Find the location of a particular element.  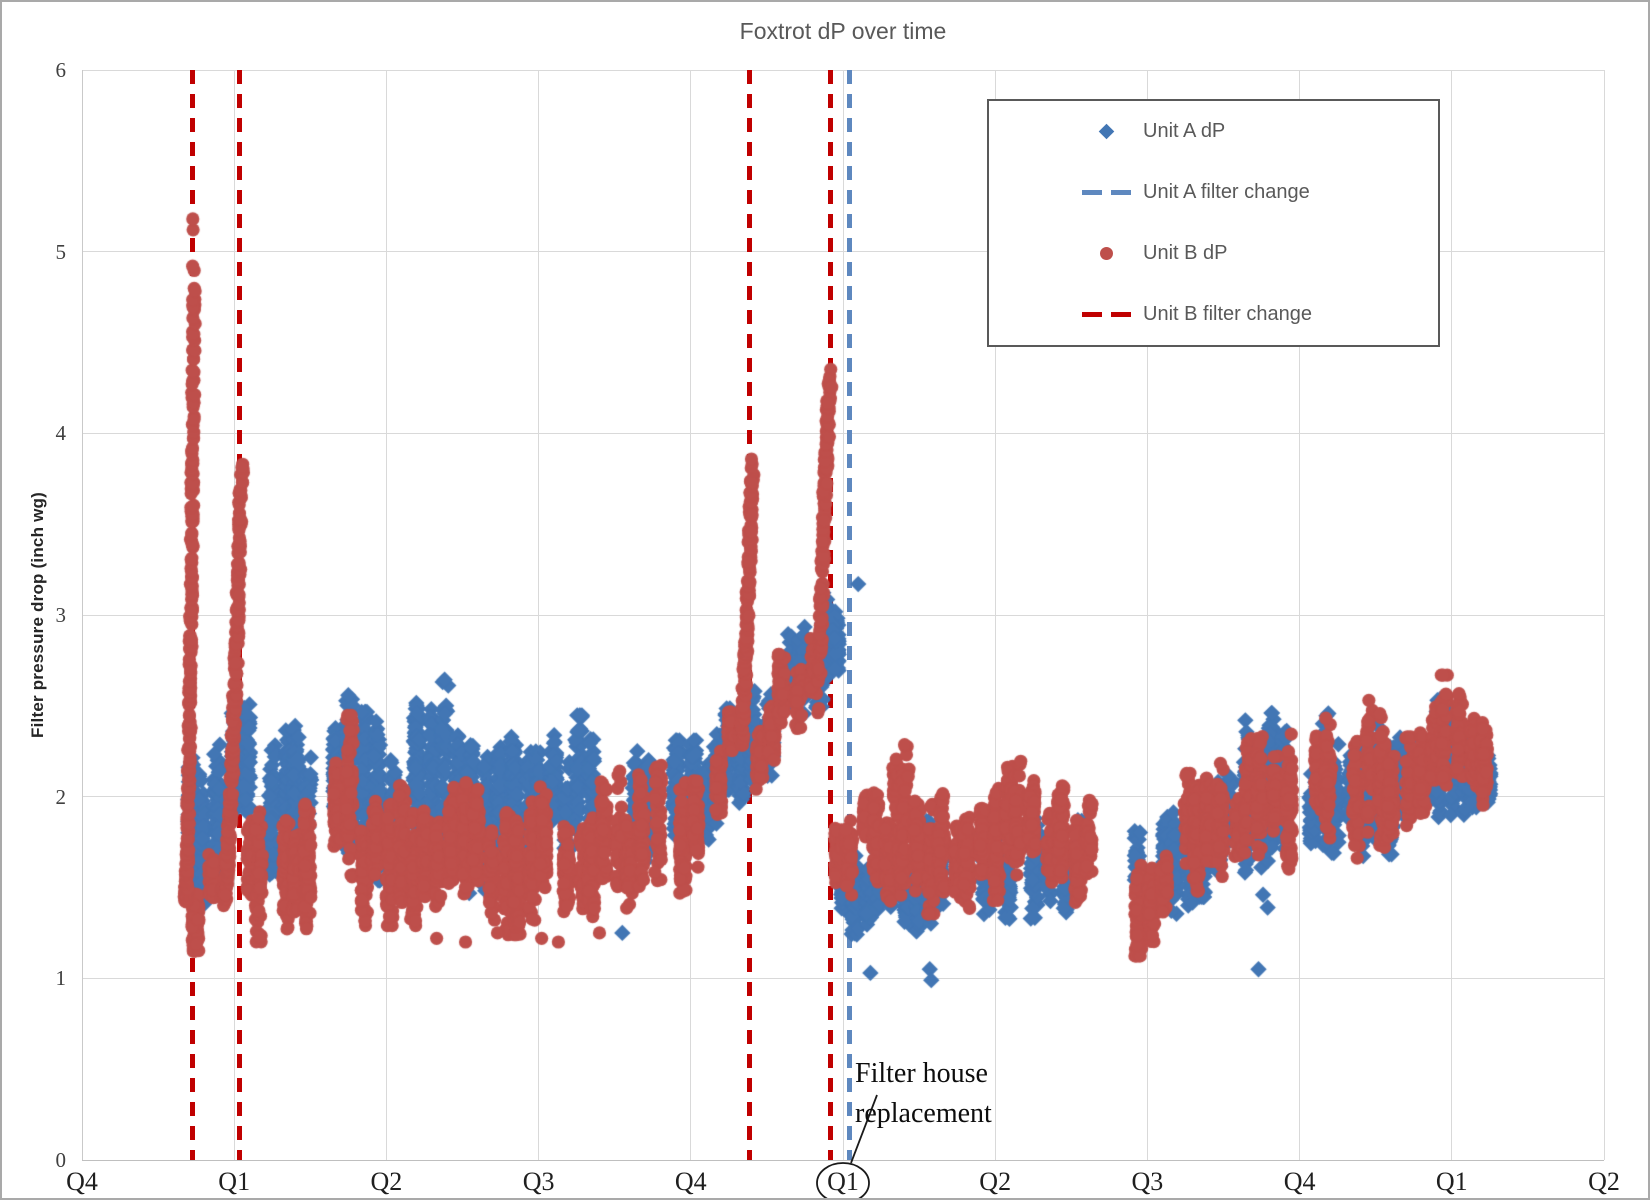

legend-entry: Unit B dP is located at coordinates (1213, 254).